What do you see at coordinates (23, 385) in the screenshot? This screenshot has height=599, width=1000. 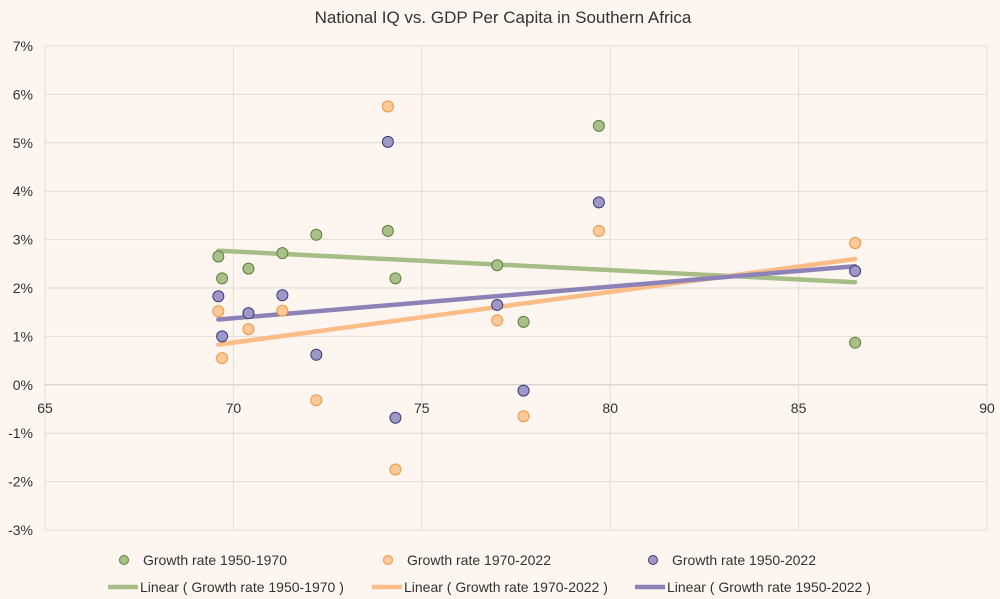 I see `y-tick-label: 0%` at bounding box center [23, 385].